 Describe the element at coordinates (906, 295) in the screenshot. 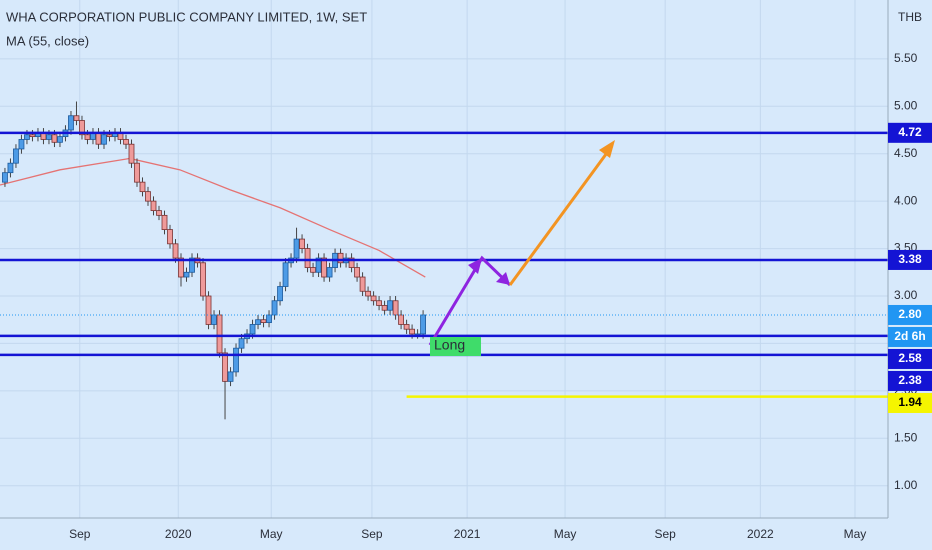

I see `y-tick-label: 3.00` at that location.